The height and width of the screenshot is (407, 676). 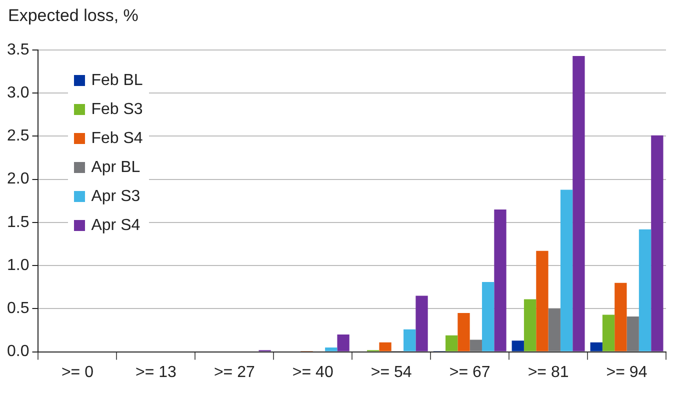 I want to click on x-tick-label: >= 81, so click(x=548, y=372).